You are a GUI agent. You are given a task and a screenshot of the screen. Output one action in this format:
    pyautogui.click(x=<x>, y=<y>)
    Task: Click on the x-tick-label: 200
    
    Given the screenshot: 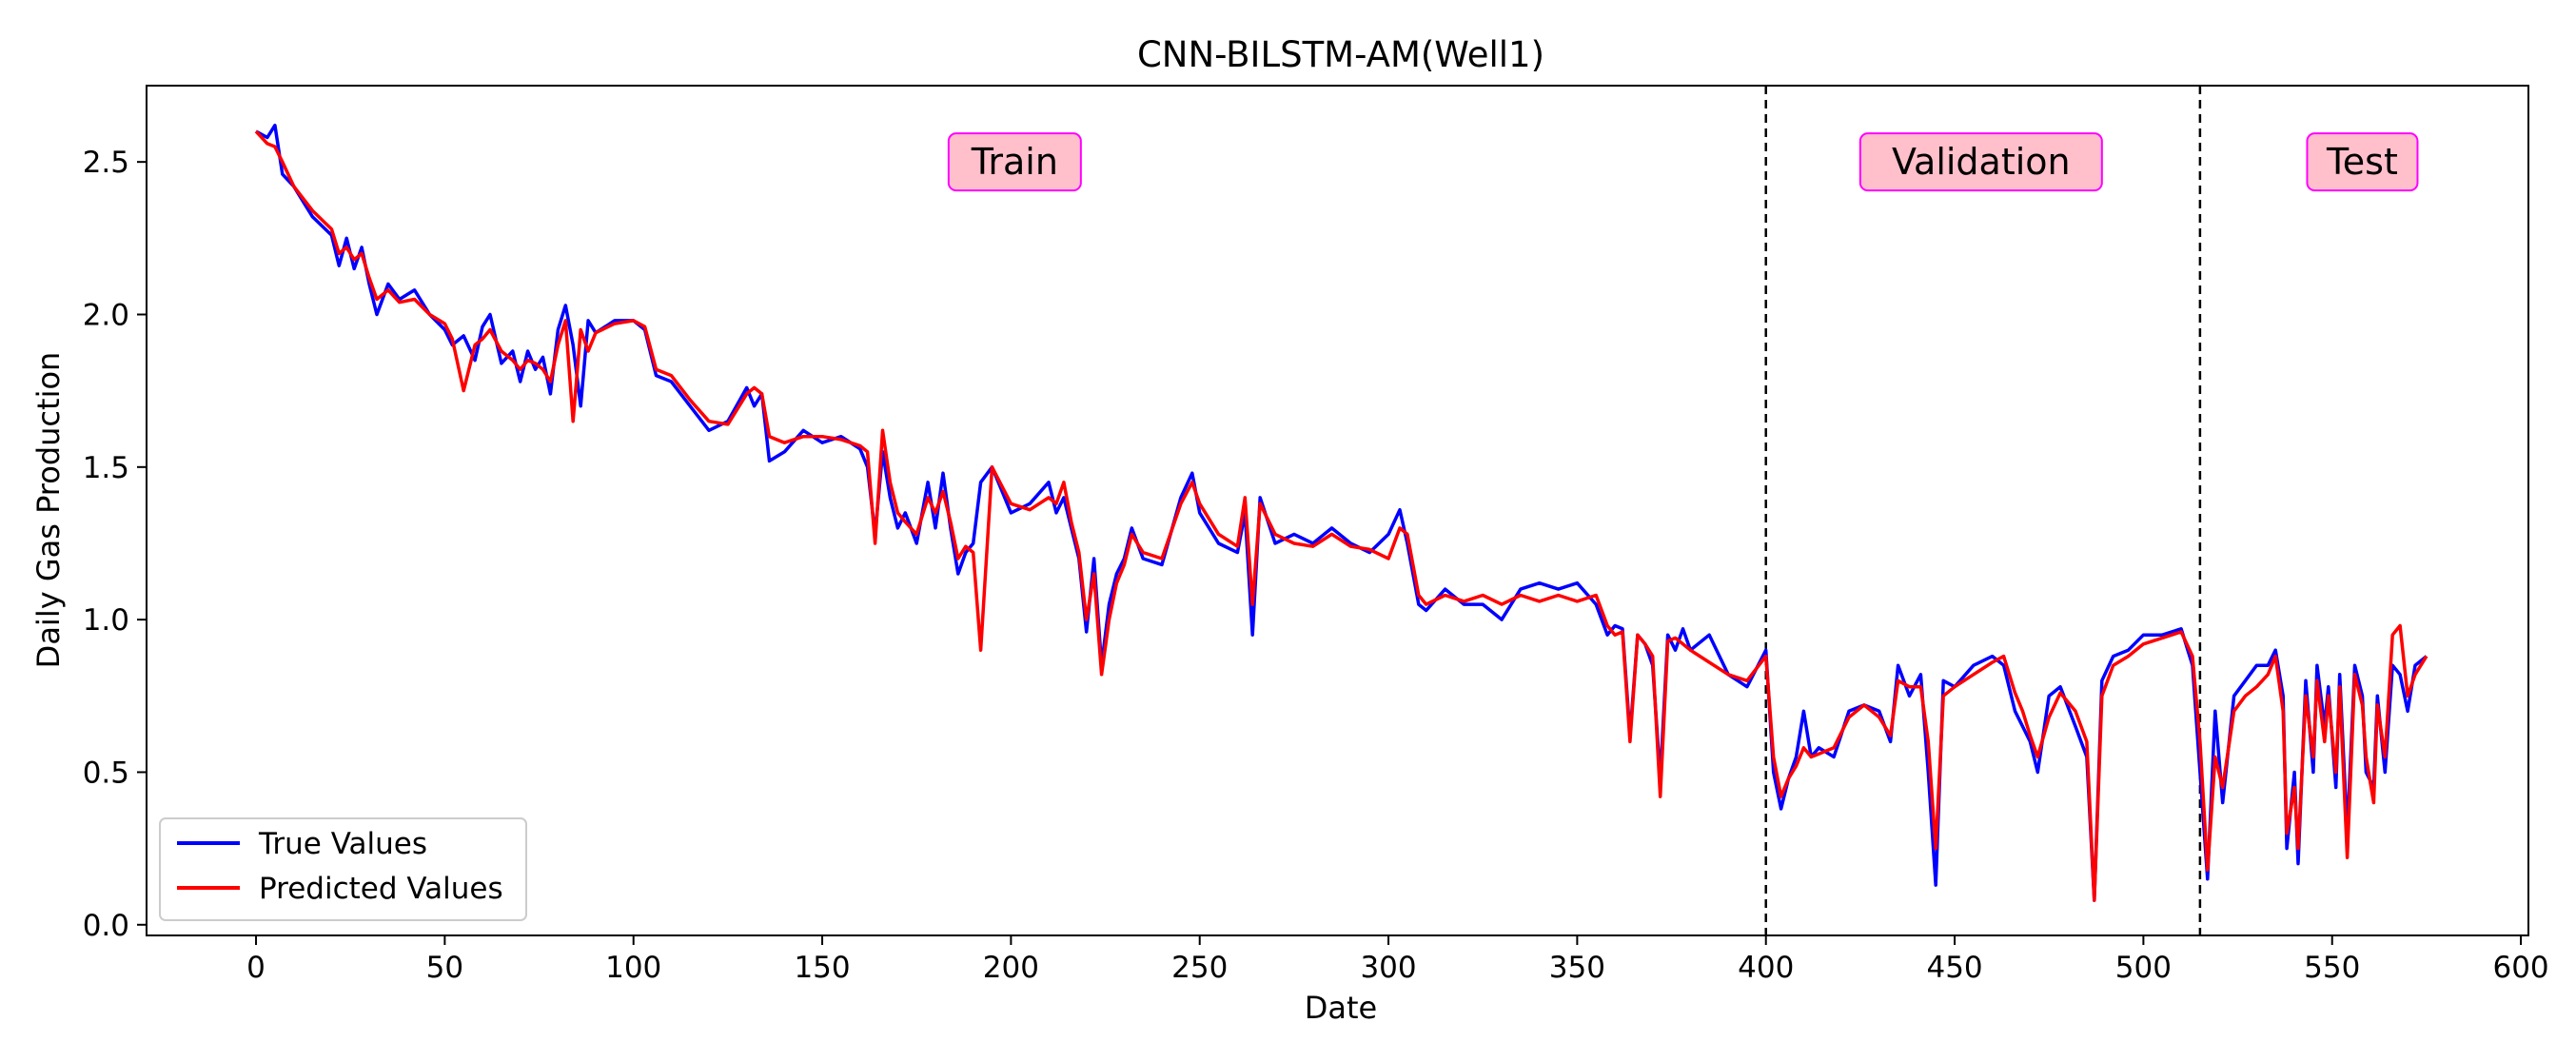 What is the action you would take?
    pyautogui.click(x=1011, y=968)
    